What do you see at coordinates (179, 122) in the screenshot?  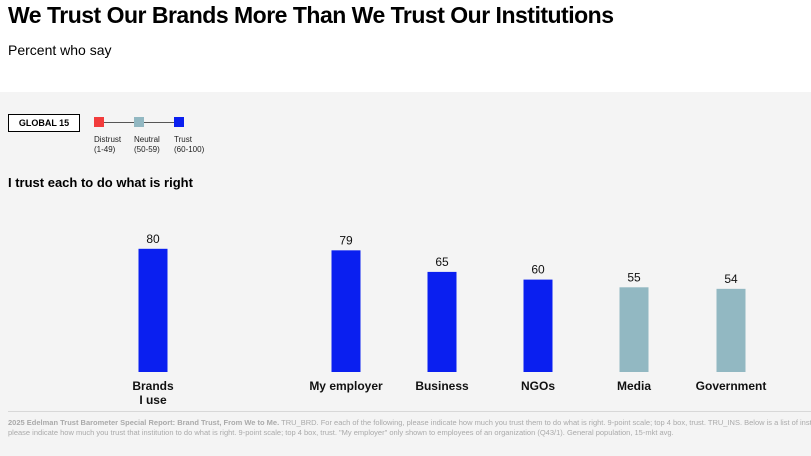 I see `legend-swatch-trust` at bounding box center [179, 122].